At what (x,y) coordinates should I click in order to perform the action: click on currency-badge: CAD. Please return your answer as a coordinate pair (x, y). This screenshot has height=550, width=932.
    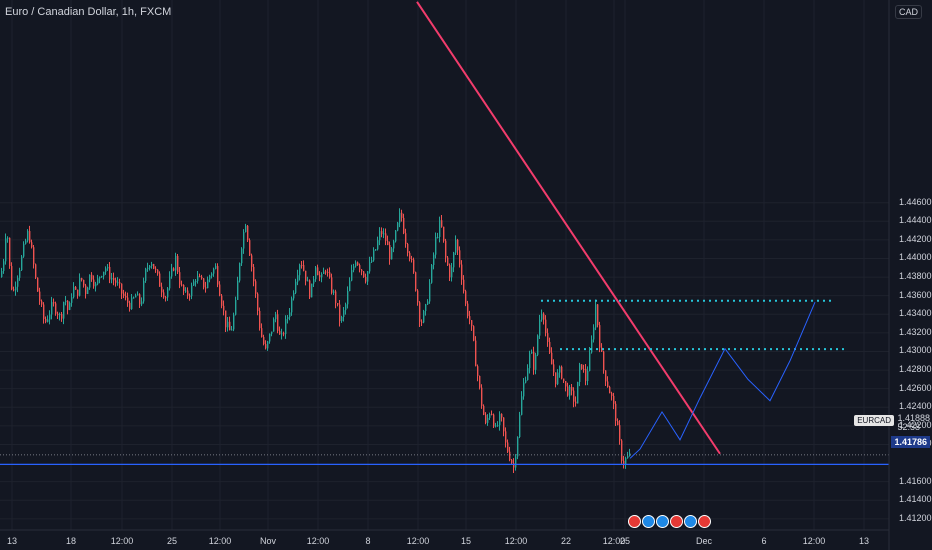
    Looking at the image, I should click on (908, 12).